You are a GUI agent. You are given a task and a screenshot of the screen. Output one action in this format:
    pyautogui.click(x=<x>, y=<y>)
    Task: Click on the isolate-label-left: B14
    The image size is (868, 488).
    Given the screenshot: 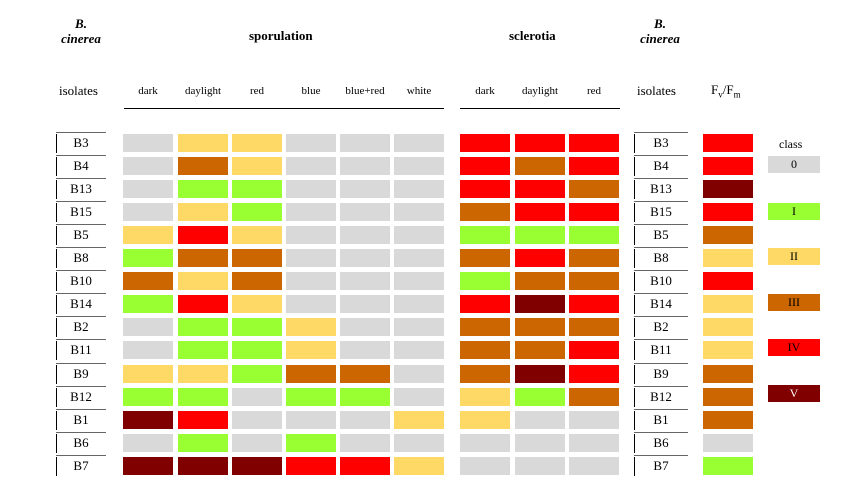 What is the action you would take?
    pyautogui.click(x=81, y=304)
    